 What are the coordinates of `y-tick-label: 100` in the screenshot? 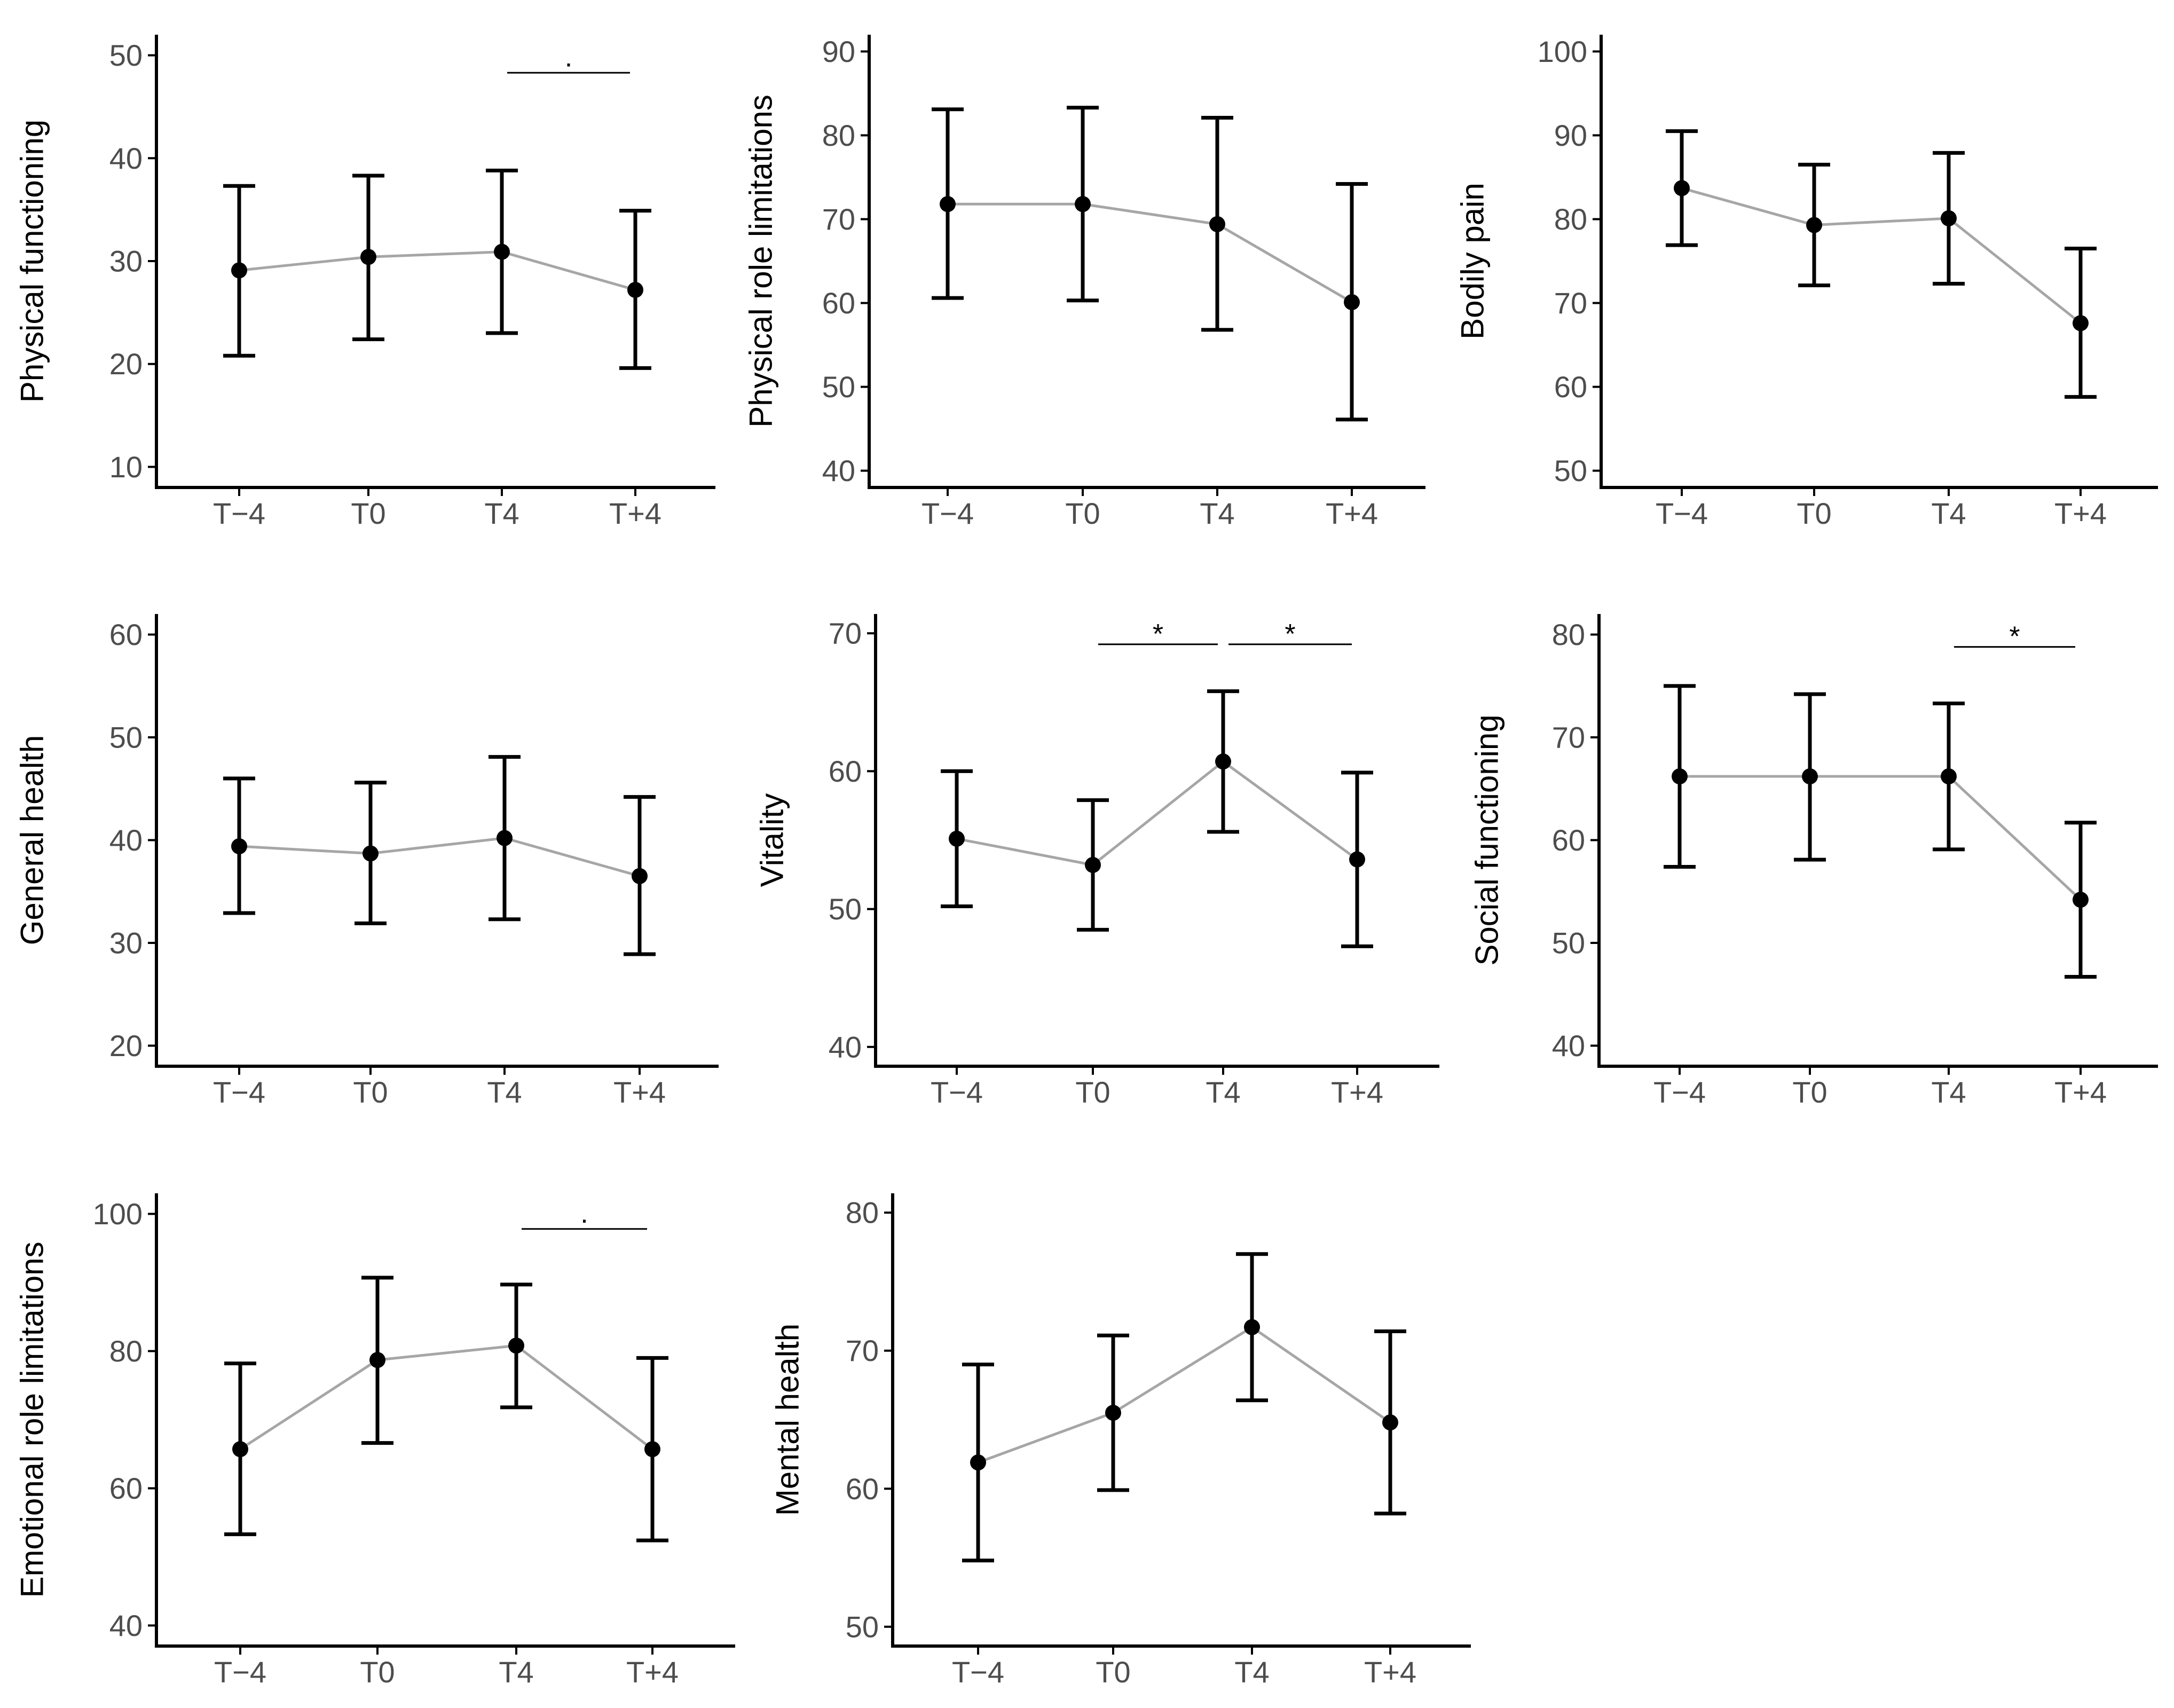 It's located at (1562, 51).